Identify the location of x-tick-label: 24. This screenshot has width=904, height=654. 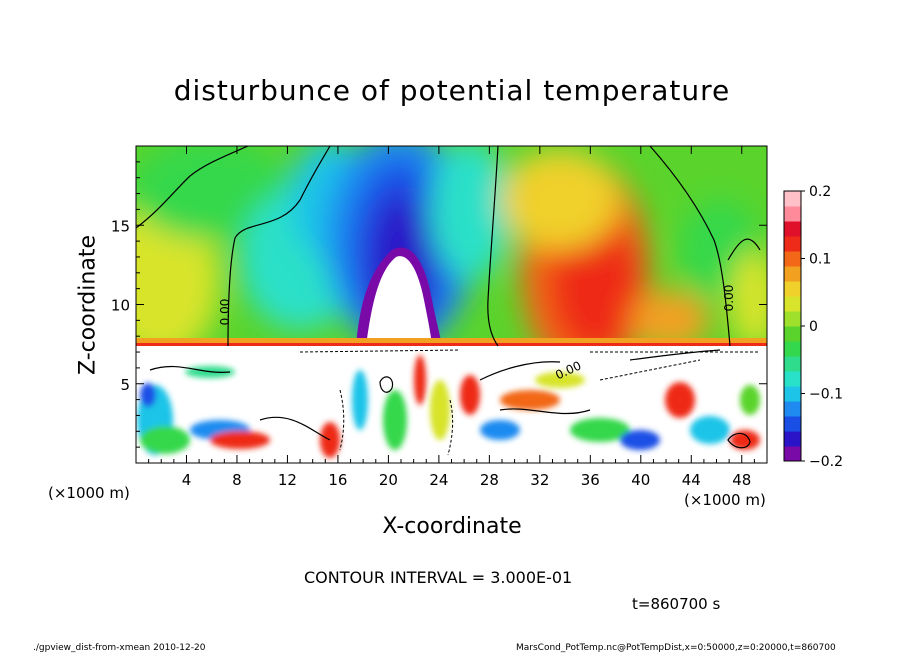
(438, 480).